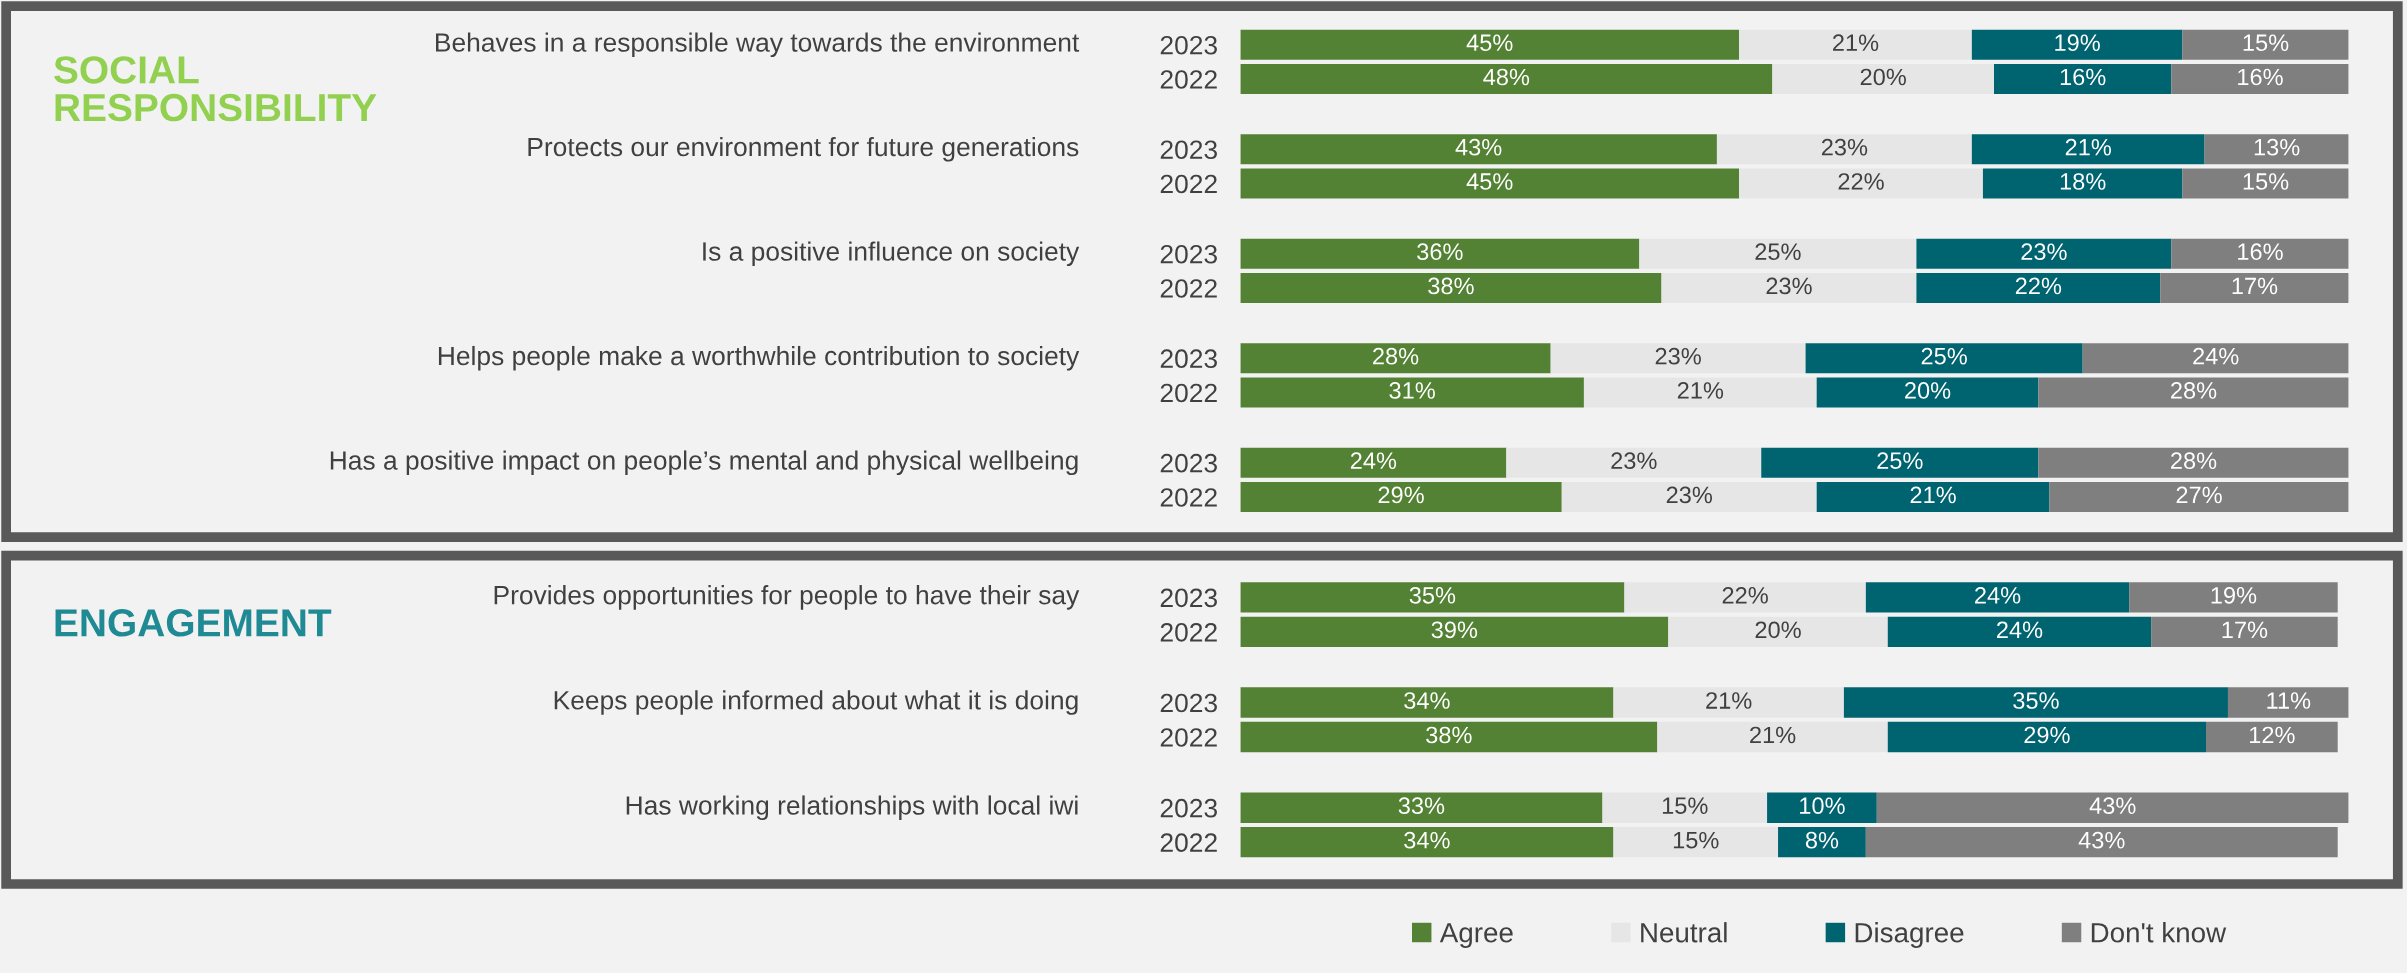 The height and width of the screenshot is (973, 2407). Describe the element at coordinates (2199, 495) in the screenshot. I see `data-label: 27%` at that location.